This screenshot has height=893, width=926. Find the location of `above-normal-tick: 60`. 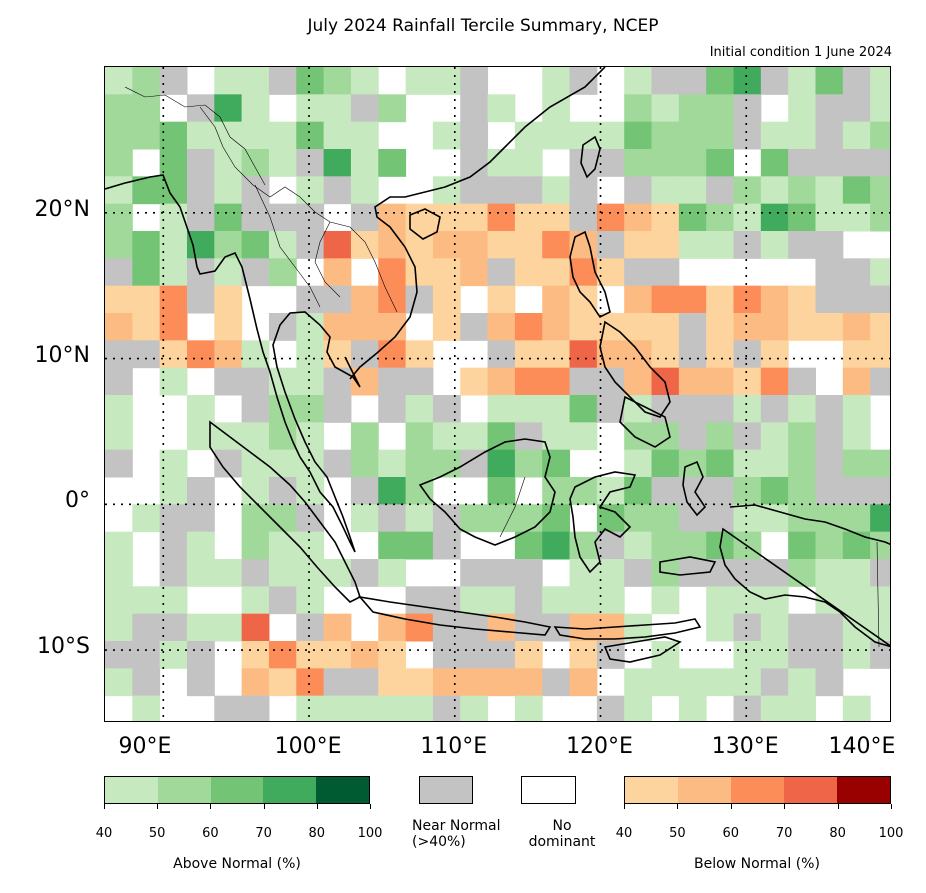

above-normal-tick: 60 is located at coordinates (210, 833).